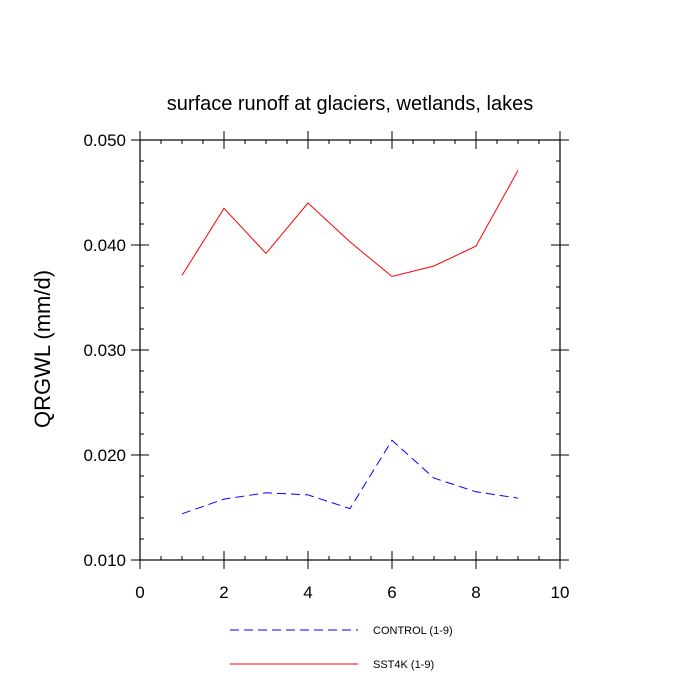 The width and height of the screenshot is (700, 700). I want to click on legend-label: SST4K (1-9), so click(403, 665).